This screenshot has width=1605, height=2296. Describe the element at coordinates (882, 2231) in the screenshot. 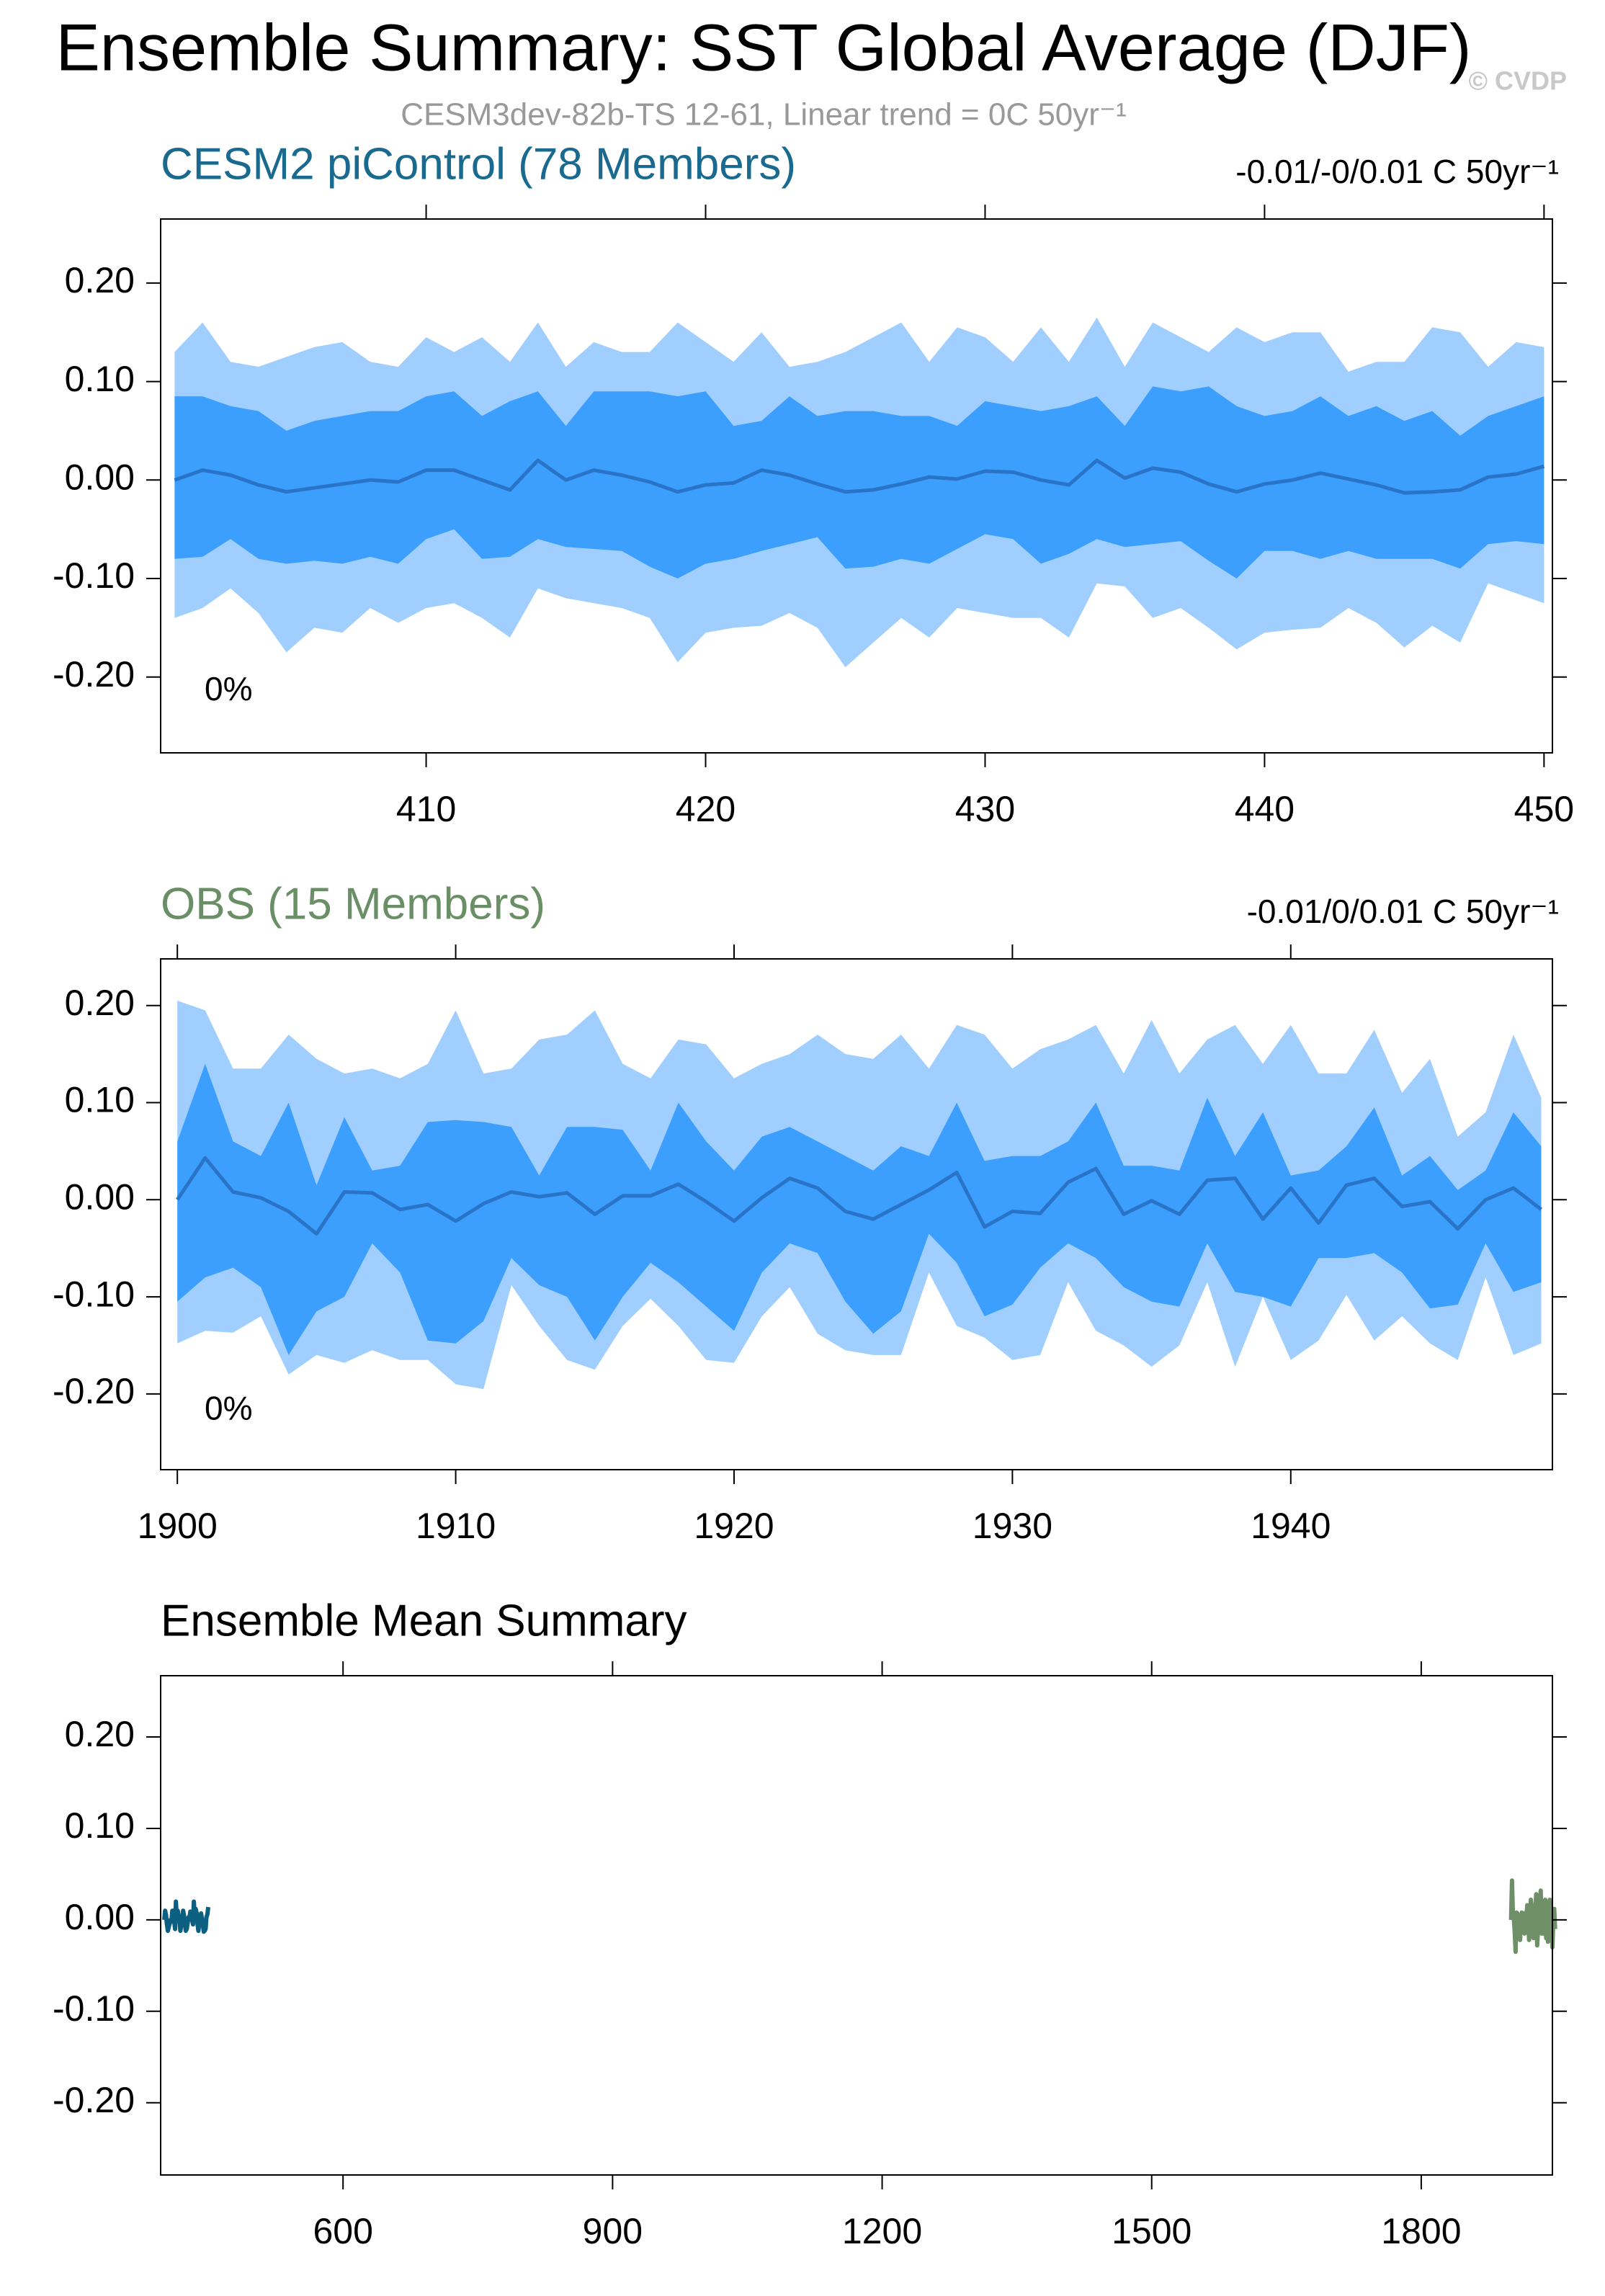

I see `x-tick-label: 1200` at that location.